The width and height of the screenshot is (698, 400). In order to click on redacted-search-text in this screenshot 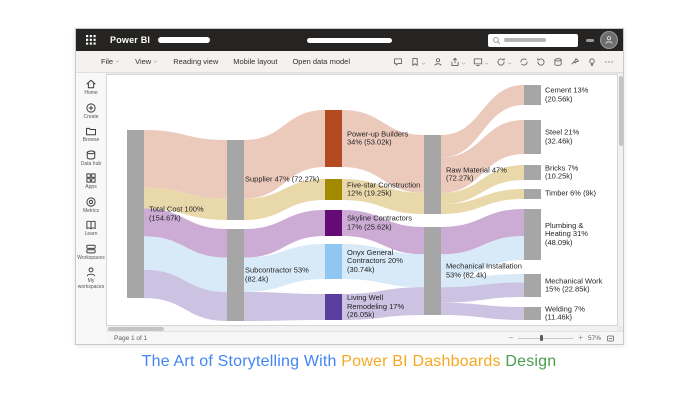, I will do `click(525, 40)`.